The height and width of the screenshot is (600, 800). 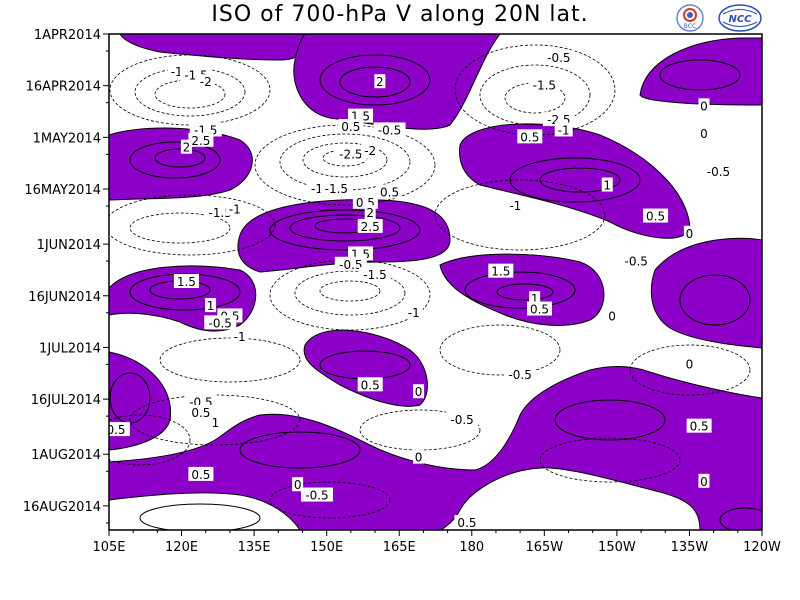 I want to click on y-tick-label: 16JUN2014, so click(x=64, y=297).